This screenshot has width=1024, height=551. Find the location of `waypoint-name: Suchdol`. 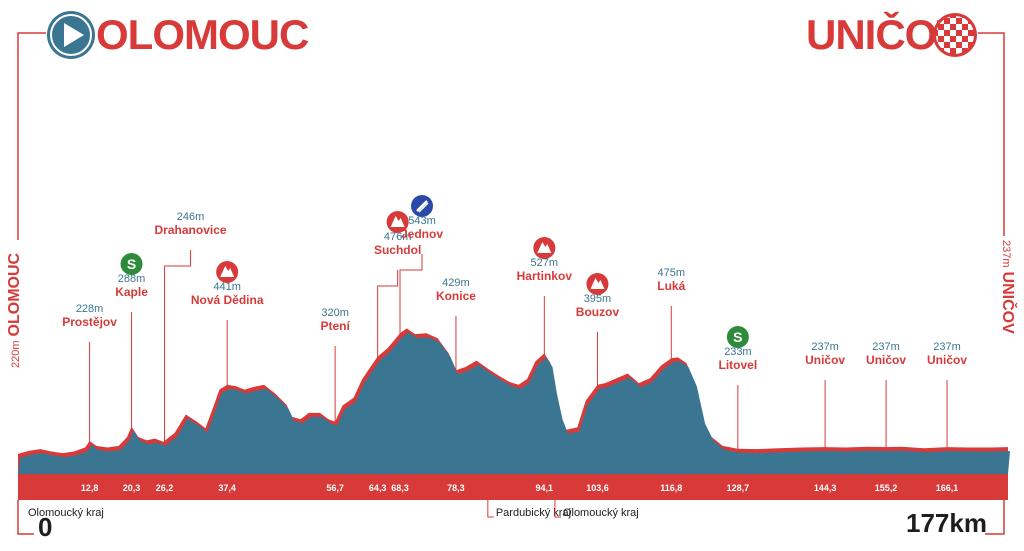

waypoint-name: Suchdol is located at coordinates (397, 250).